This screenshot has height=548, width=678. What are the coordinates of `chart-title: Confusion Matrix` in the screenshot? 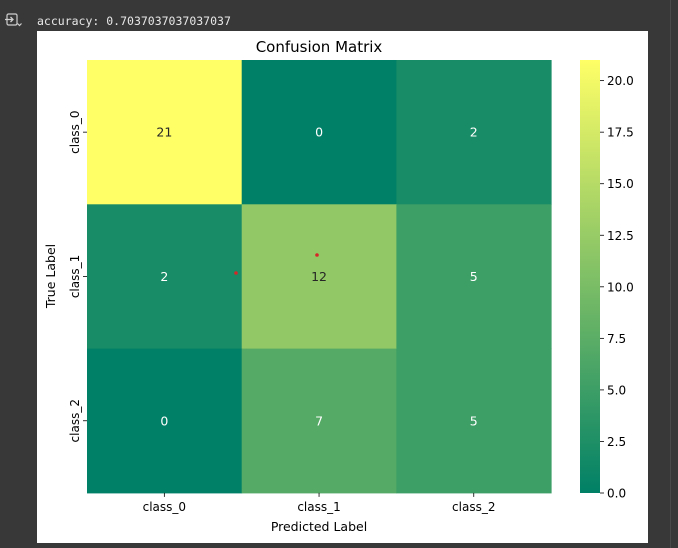 It's located at (319, 47).